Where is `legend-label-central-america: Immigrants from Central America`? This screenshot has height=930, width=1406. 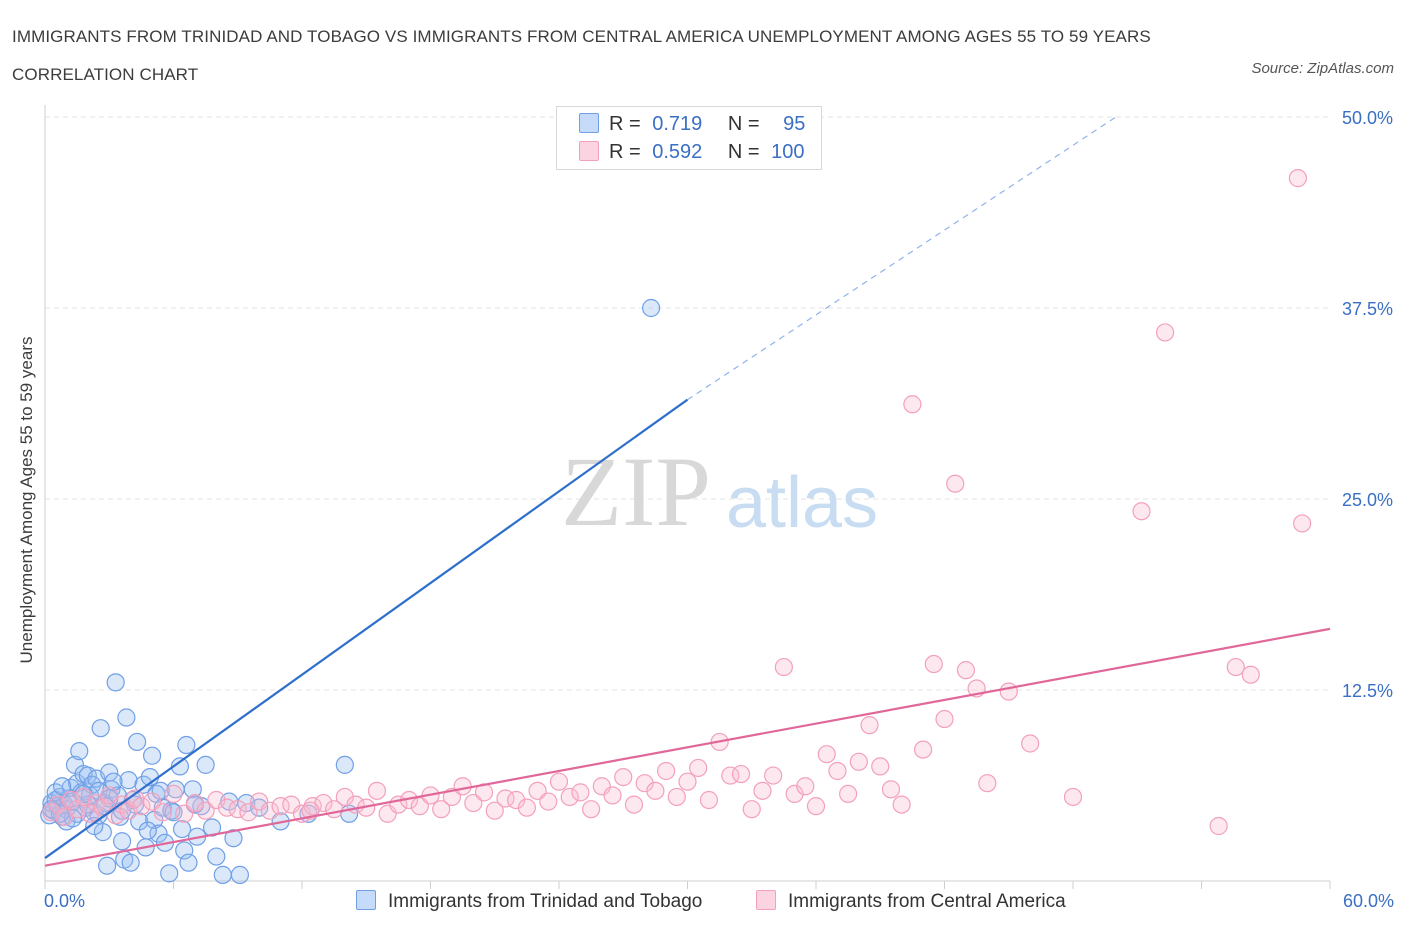
legend-label-central-america: Immigrants from Central America is located at coordinates (927, 901).